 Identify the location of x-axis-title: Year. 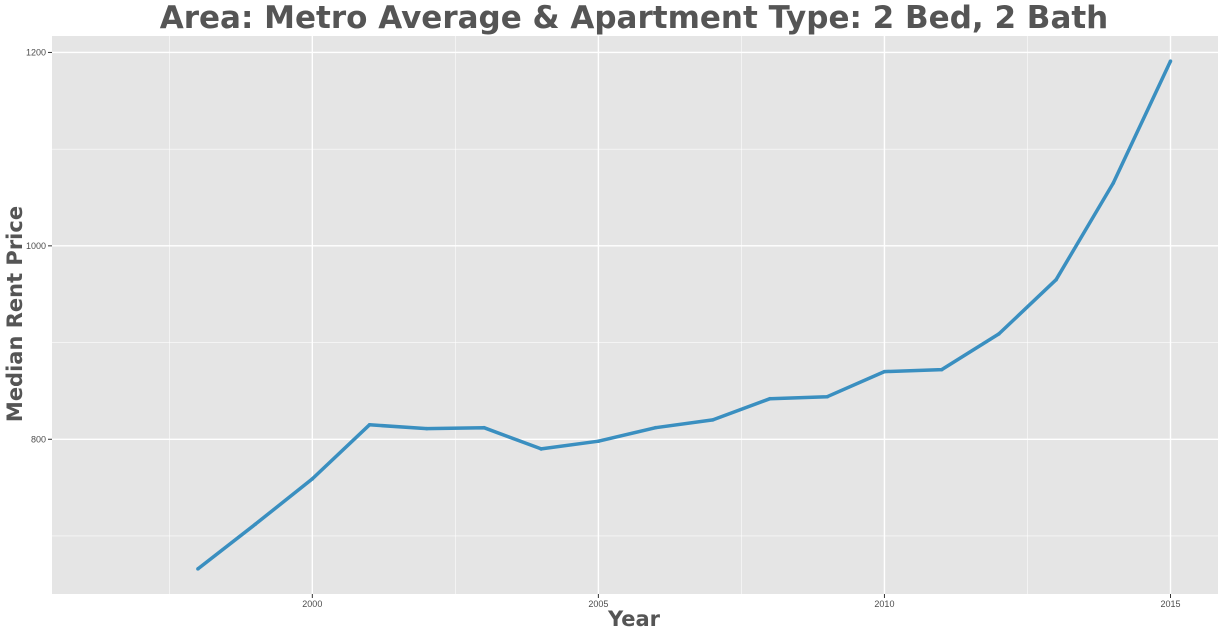
(634, 619).